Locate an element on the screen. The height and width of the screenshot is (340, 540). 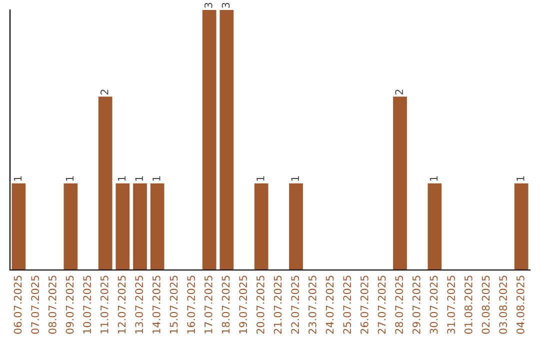
x-tick-label: 27.07.2025 is located at coordinates (382, 305).